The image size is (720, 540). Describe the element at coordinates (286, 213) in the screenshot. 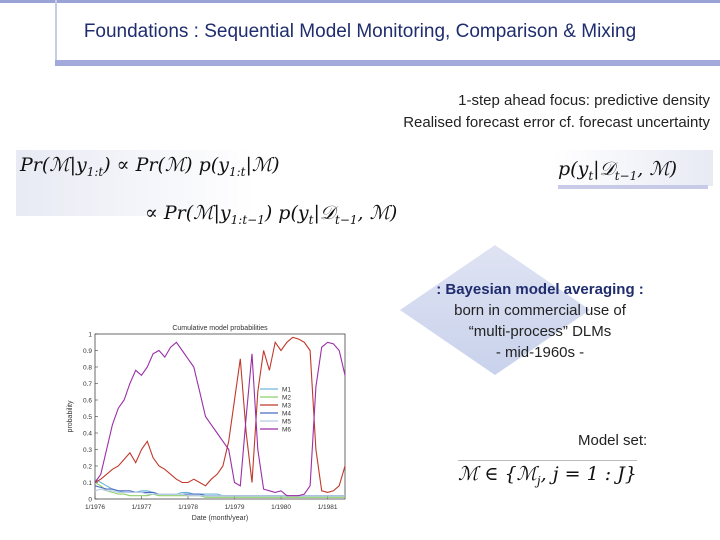

I see `eq2-b: ) p(y` at that location.